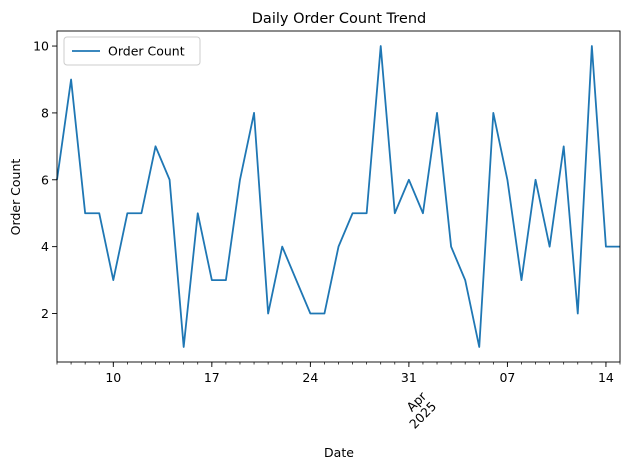 This screenshot has width=630, height=470. Describe the element at coordinates (15, 197) in the screenshot. I see `y-axis-label: Order Count` at that location.